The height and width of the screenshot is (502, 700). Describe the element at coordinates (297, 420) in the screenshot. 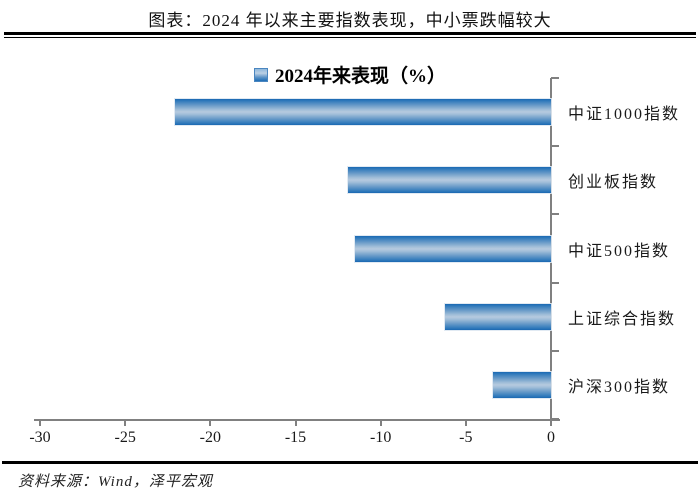

I see `category-baseline` at that location.